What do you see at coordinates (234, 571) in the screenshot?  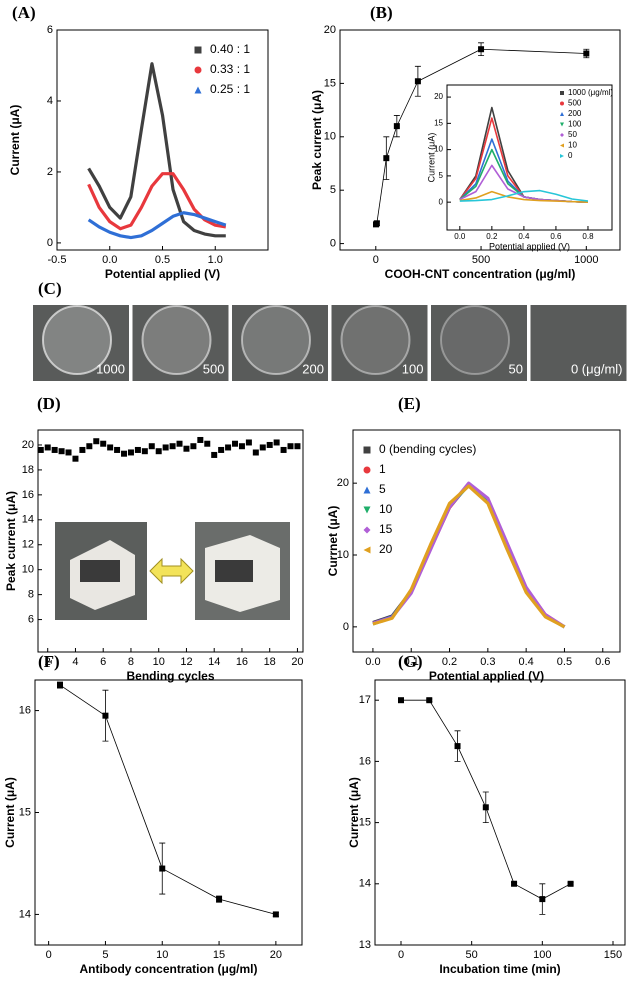 I see `device-part` at bounding box center [234, 571].